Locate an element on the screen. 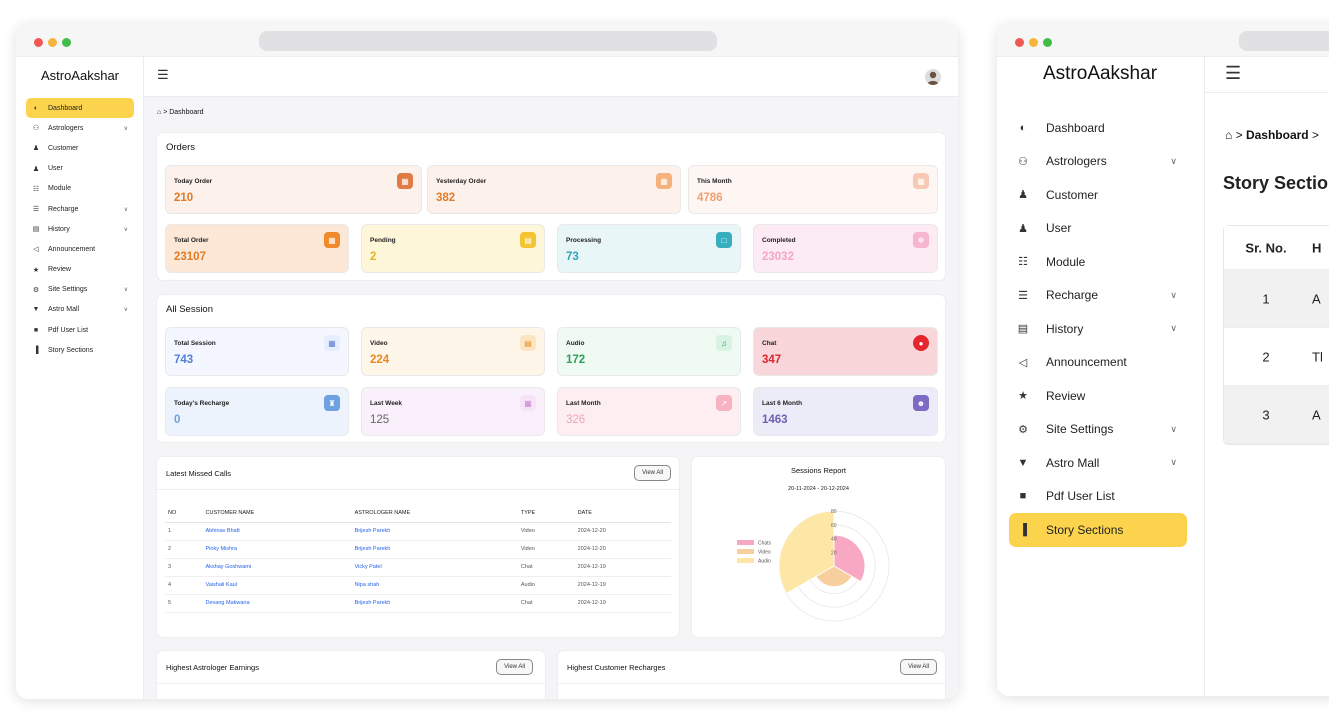  customer-name-link: Abhinav Bhatt is located at coordinates (277, 531).